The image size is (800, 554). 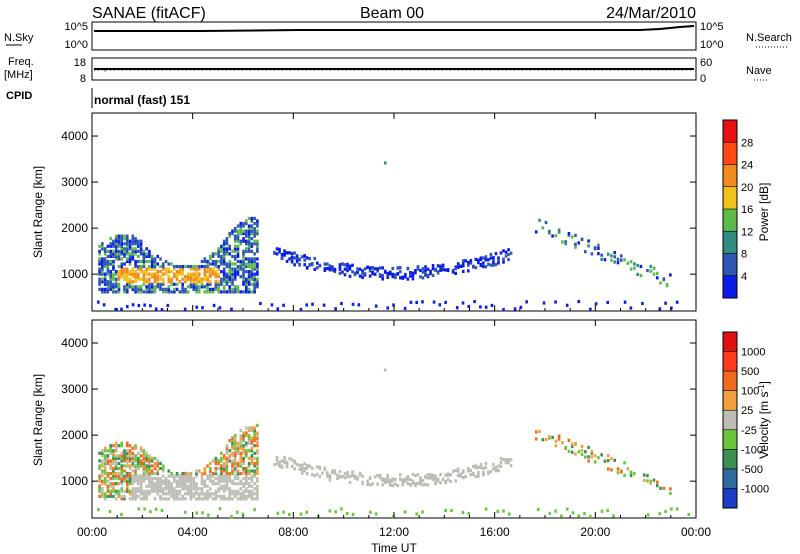 I want to click on station-title: SANAE (fitACF), so click(x=149, y=13).